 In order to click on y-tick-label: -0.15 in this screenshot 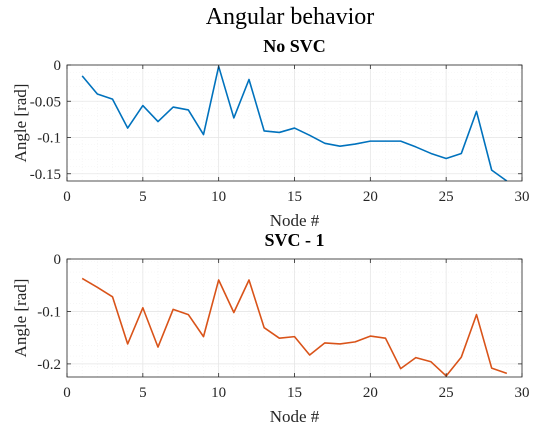, I will do `click(45, 175)`.